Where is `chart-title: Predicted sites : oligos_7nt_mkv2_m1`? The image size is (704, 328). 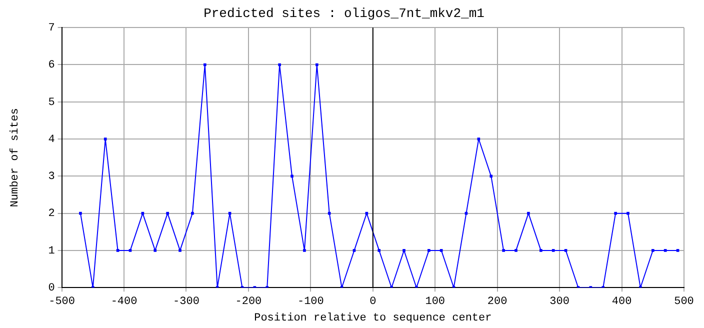
chart-title: Predicted sites : oligos_7nt_mkv2_m1 is located at coordinates (344, 14).